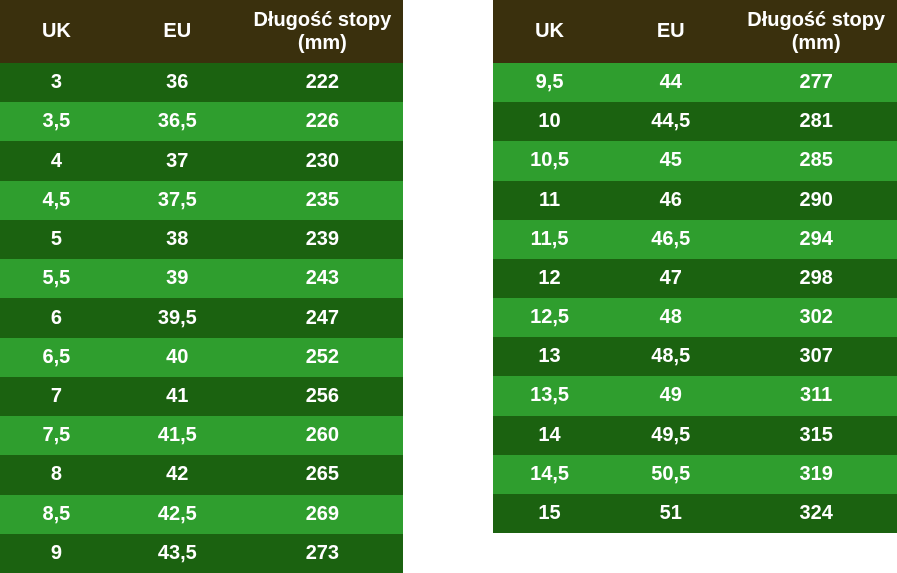 This screenshot has height=573, width=897. I want to click on table-cell: 3, so click(56, 82).